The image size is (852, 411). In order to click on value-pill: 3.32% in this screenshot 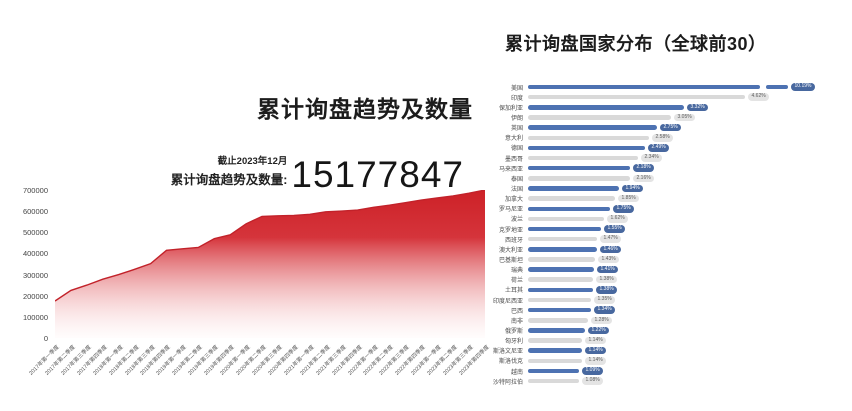, I will do `click(698, 107)`.